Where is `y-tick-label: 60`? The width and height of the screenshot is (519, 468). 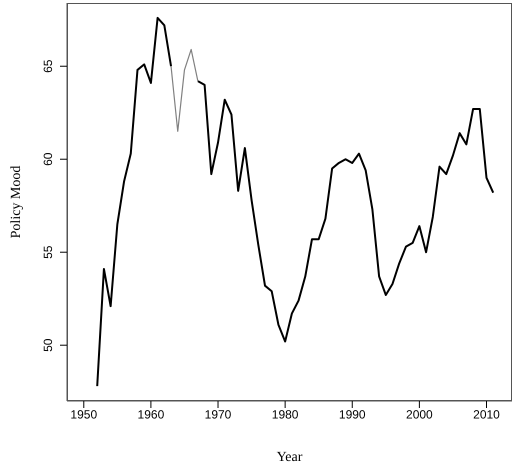 y-tick-label: 60 is located at coordinates (48, 159).